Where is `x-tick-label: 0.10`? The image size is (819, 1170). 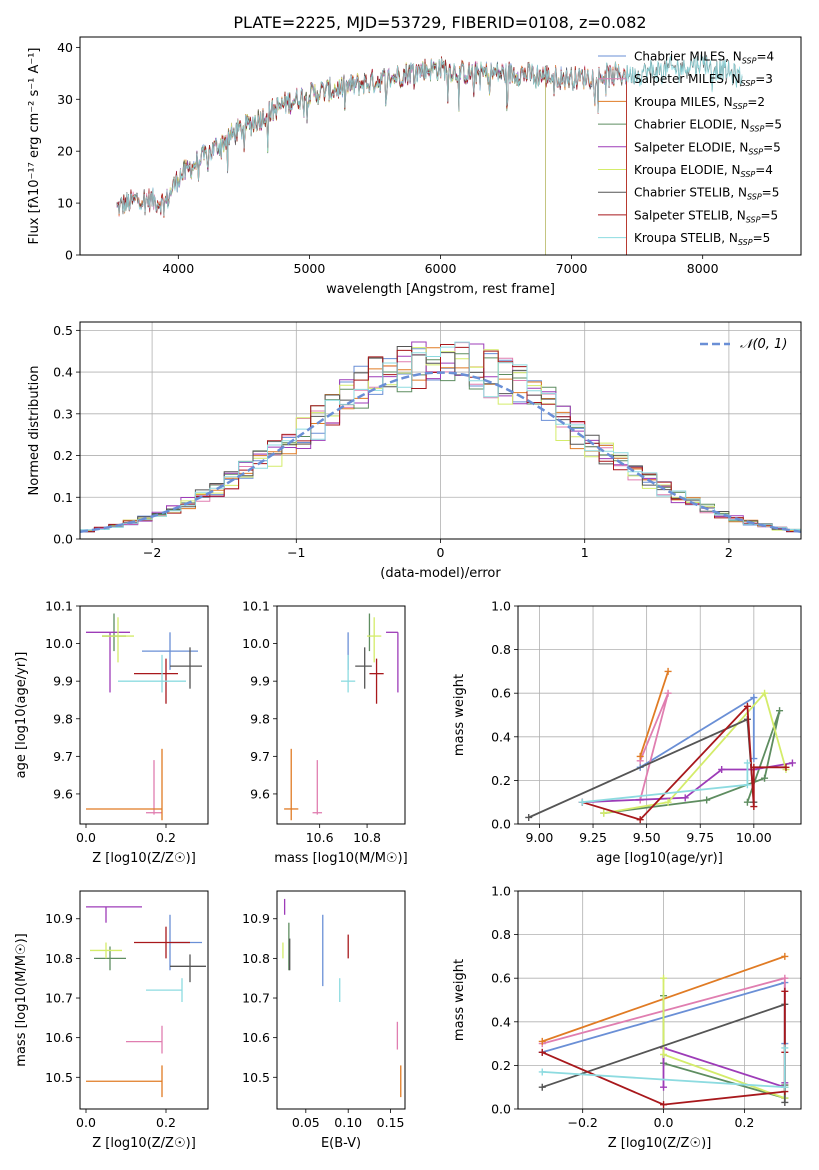
x-tick-label: 0.10 is located at coordinates (348, 1122).